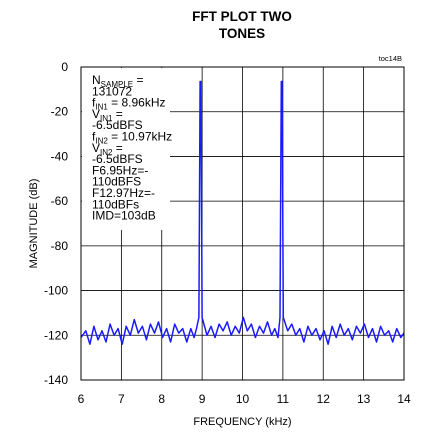  Describe the element at coordinates (364, 399) in the screenshot. I see `x-tick-label: 13` at that location.